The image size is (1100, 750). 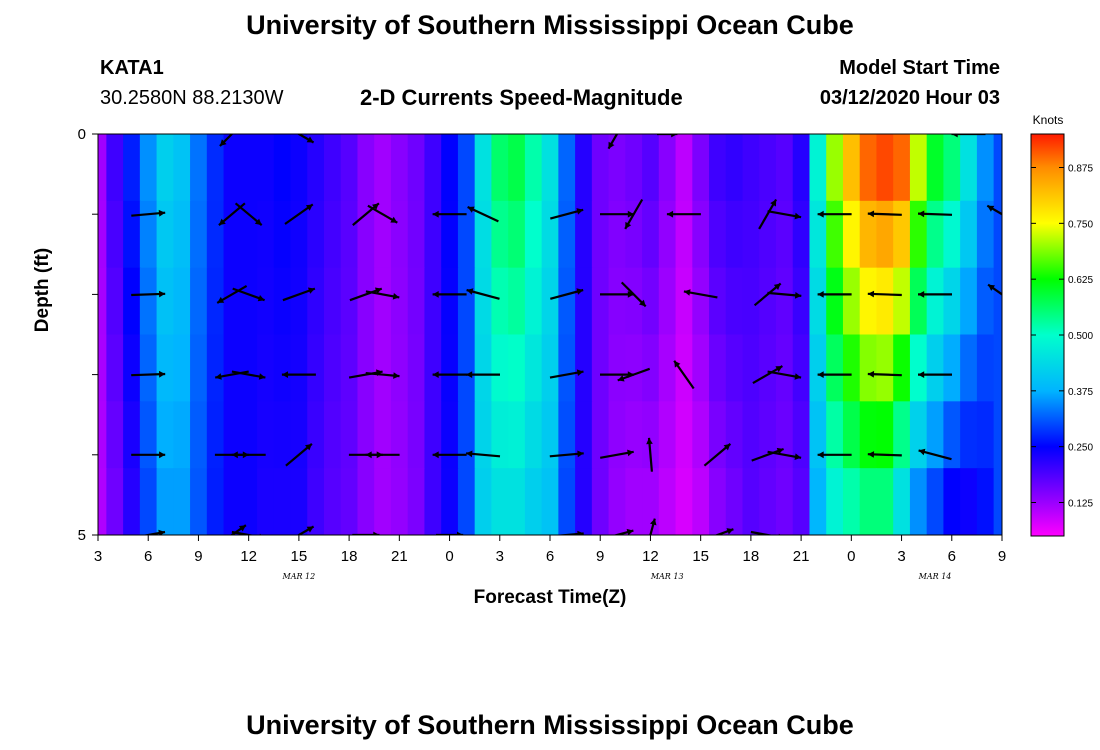 What do you see at coordinates (667, 576) in the screenshot?
I see `date-label: MAR 13` at bounding box center [667, 576].